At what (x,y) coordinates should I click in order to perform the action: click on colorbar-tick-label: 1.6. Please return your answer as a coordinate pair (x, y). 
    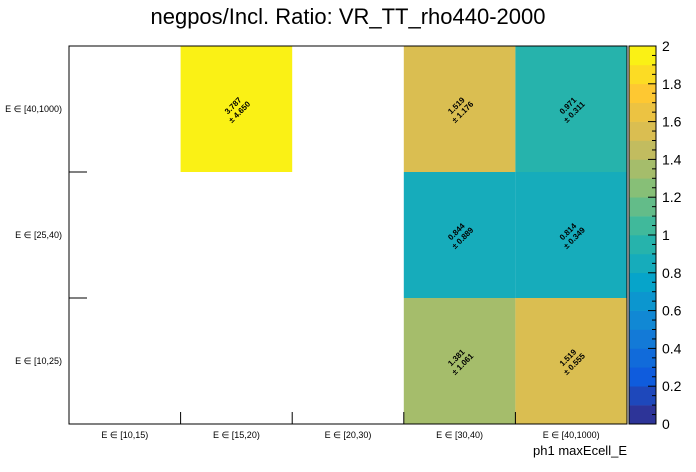
    Looking at the image, I should click on (672, 122).